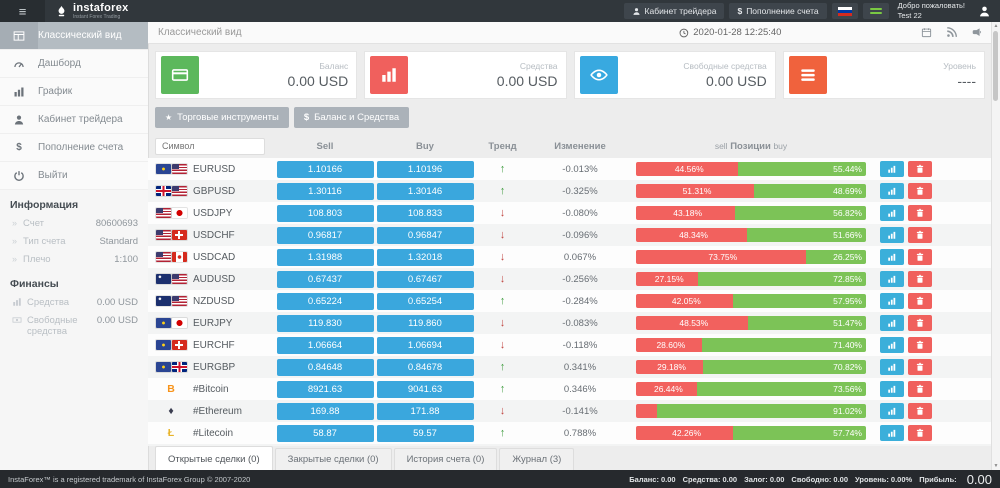 The image size is (1000, 488). I want to click on buy-price-button: 1.10196, so click(425, 169).